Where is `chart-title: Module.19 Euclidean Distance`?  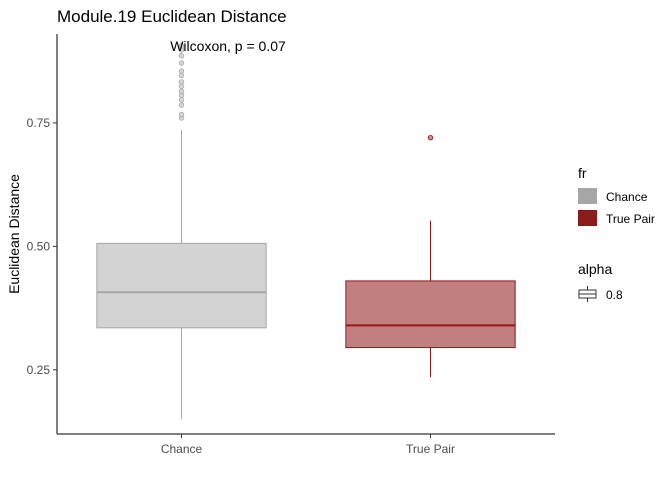 chart-title: Module.19 Euclidean Distance is located at coordinates (172, 16).